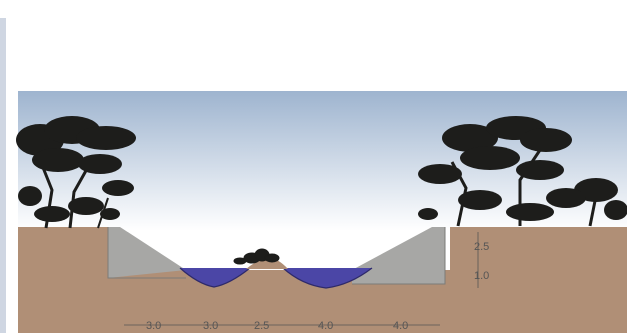 The width and height of the screenshot is (627, 333). I want to click on embankment-outline-right, so click(399, 256).